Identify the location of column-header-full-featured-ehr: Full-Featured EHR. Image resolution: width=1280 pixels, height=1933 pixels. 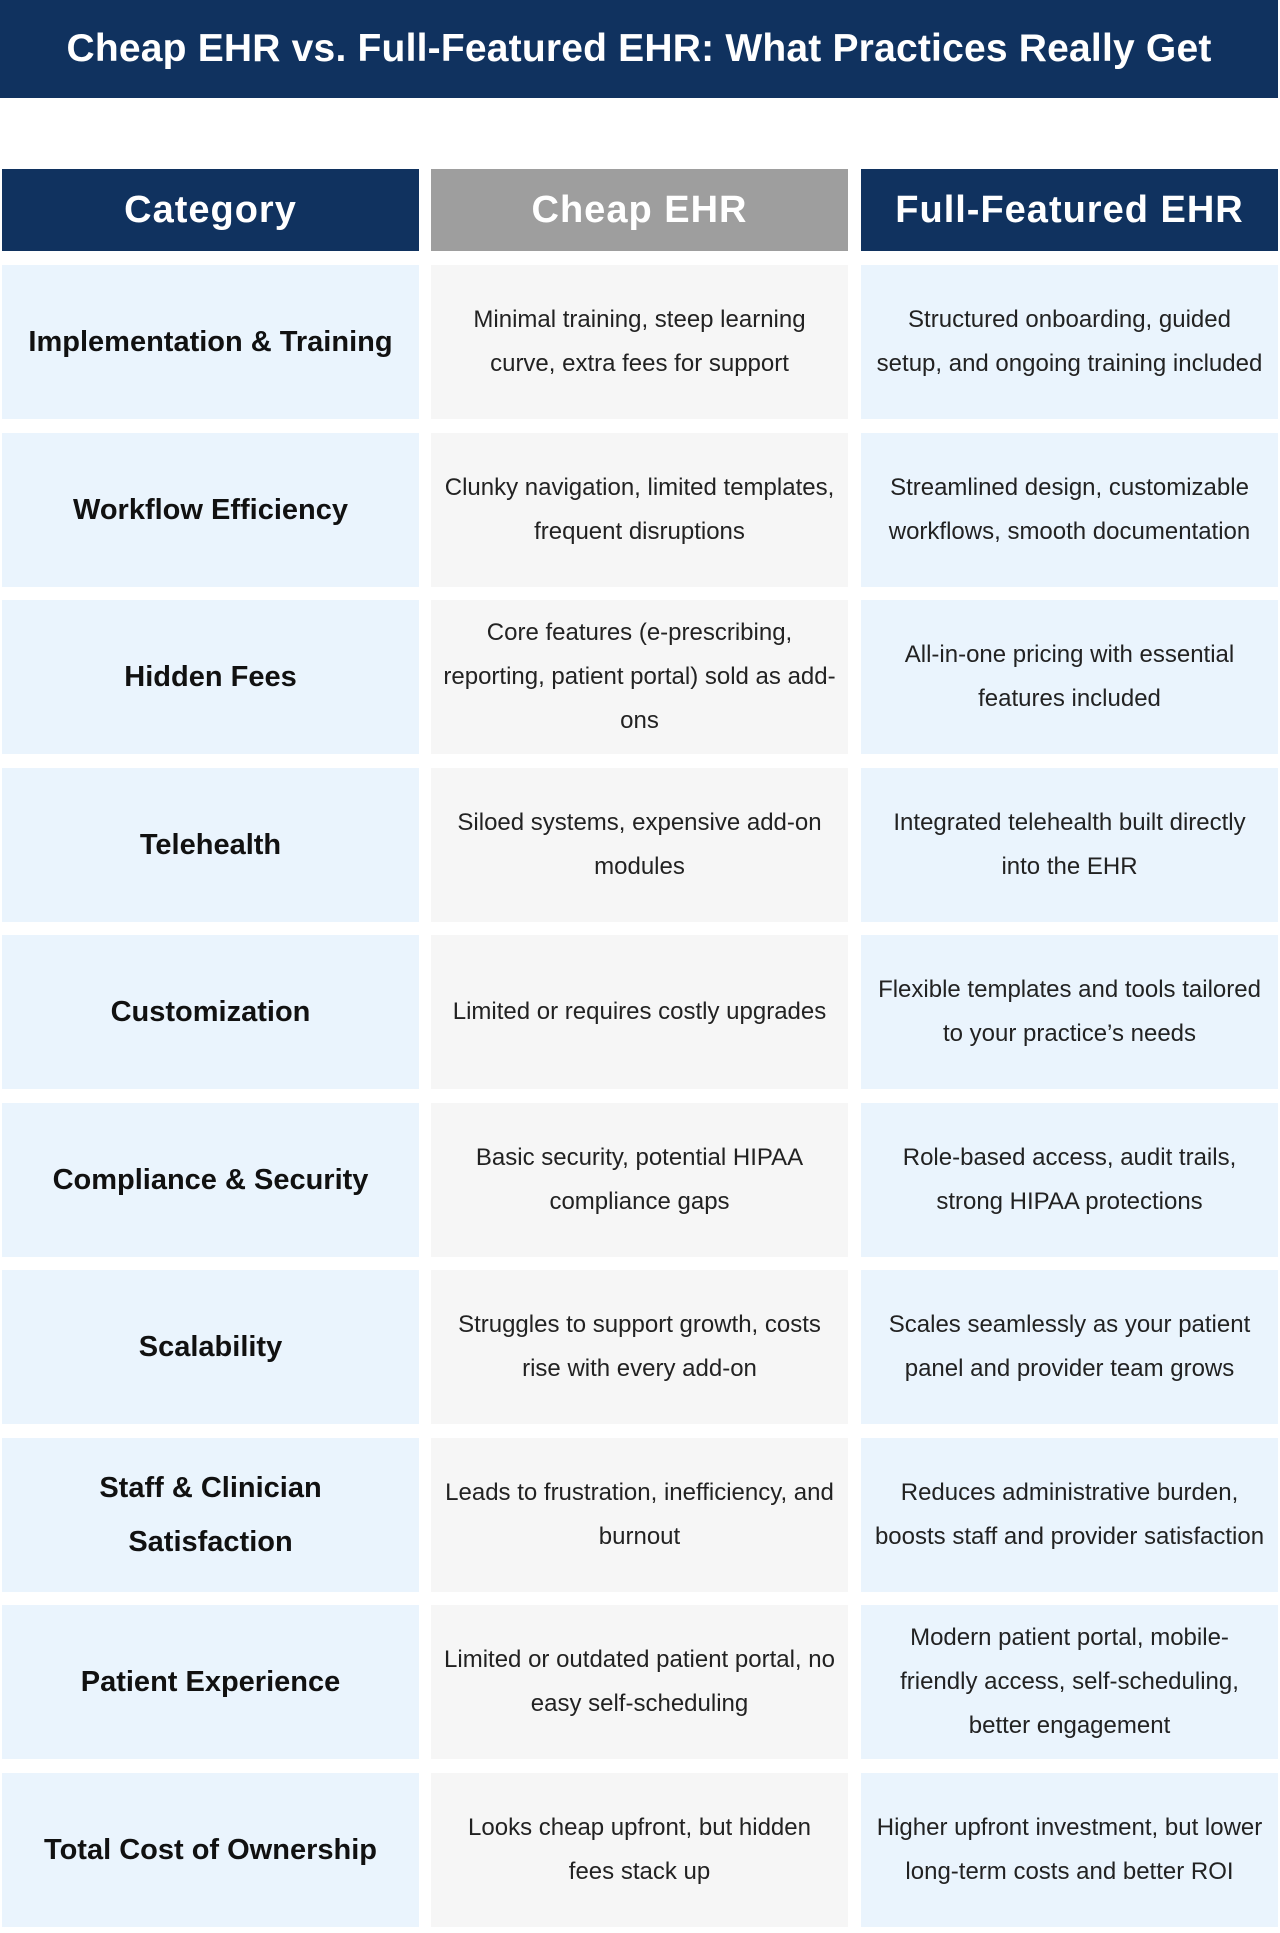
(1069, 210).